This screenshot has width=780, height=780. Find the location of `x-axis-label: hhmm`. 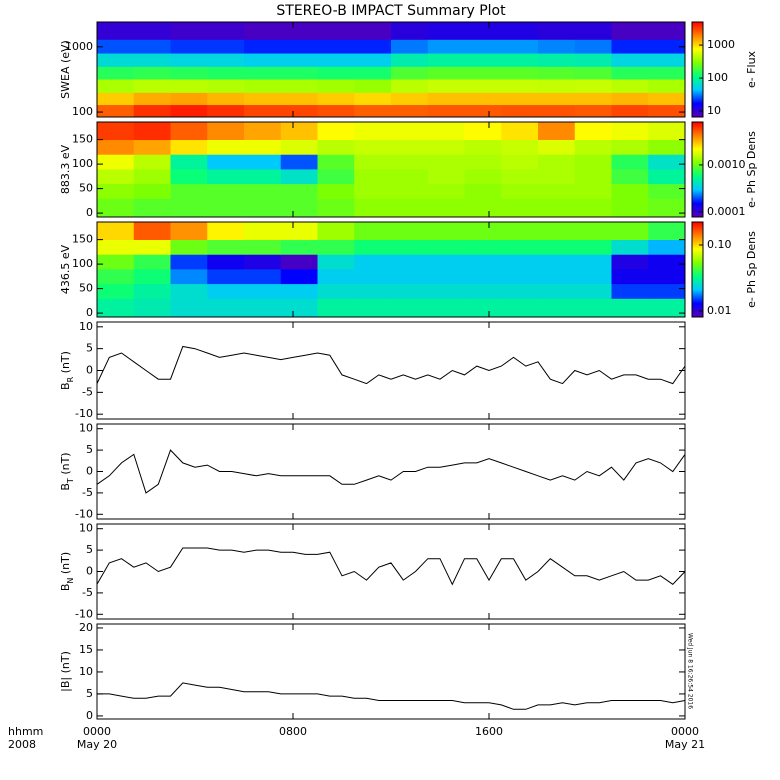

x-axis-label: hhmm is located at coordinates (25, 731).